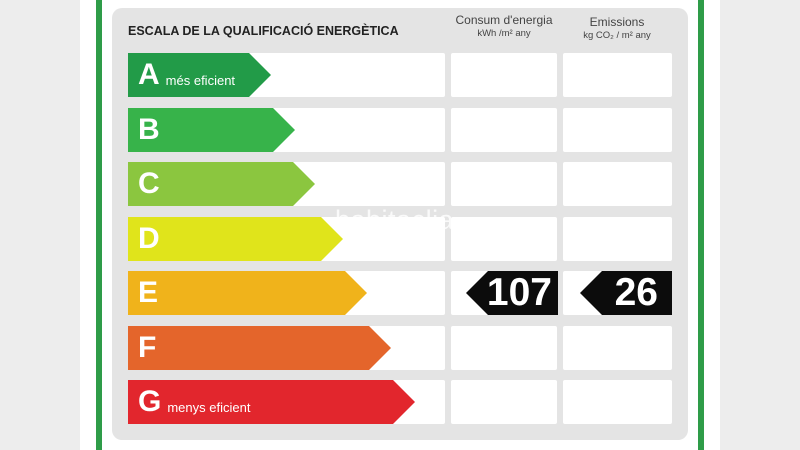 The width and height of the screenshot is (800, 450). What do you see at coordinates (626, 293) in the screenshot?
I see `emissions-value-badge: 26` at bounding box center [626, 293].